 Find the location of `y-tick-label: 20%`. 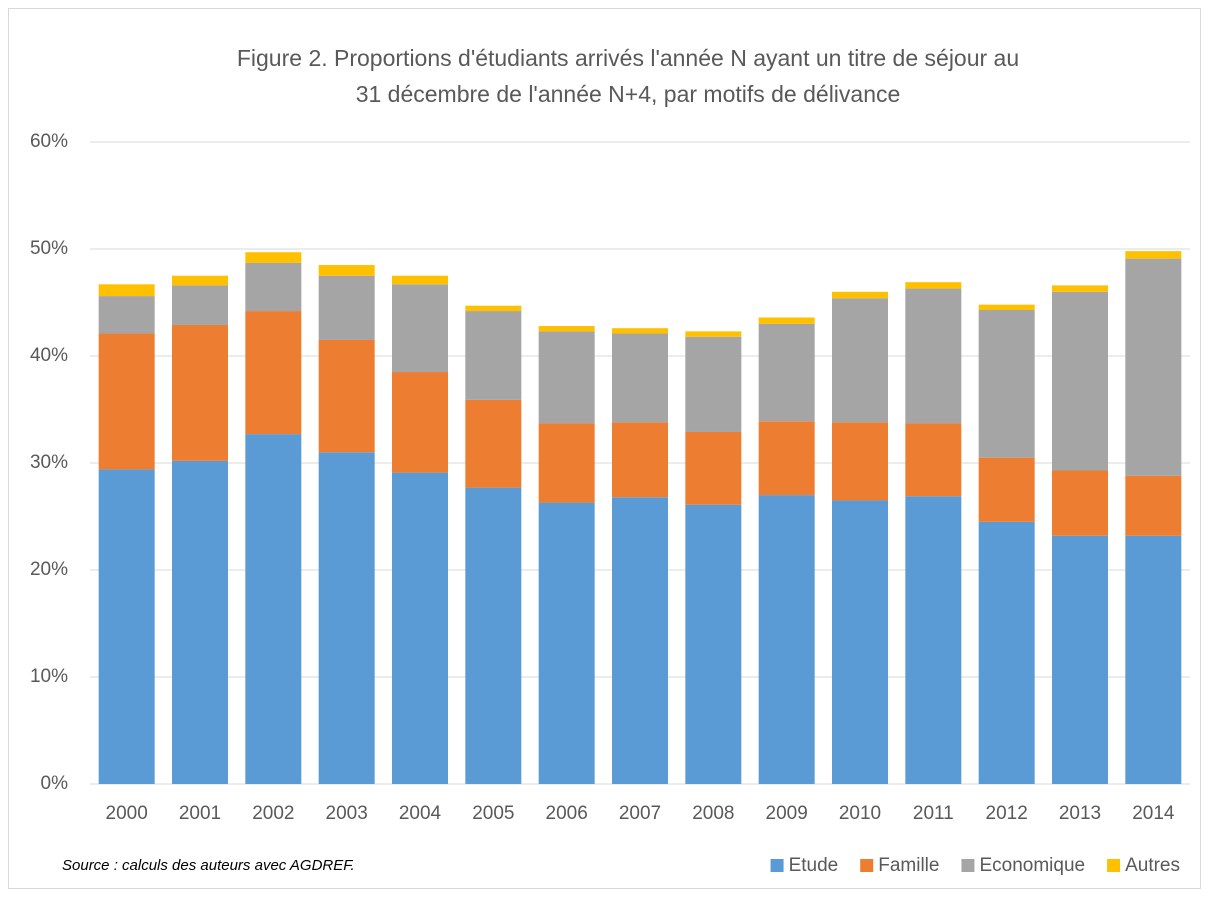

y-tick-label: 20% is located at coordinates (49, 569).